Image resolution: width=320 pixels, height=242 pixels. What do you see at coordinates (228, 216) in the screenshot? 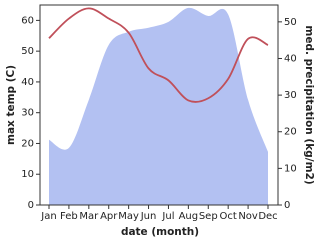
I see `x-tick-label: Oct` at bounding box center [228, 216].